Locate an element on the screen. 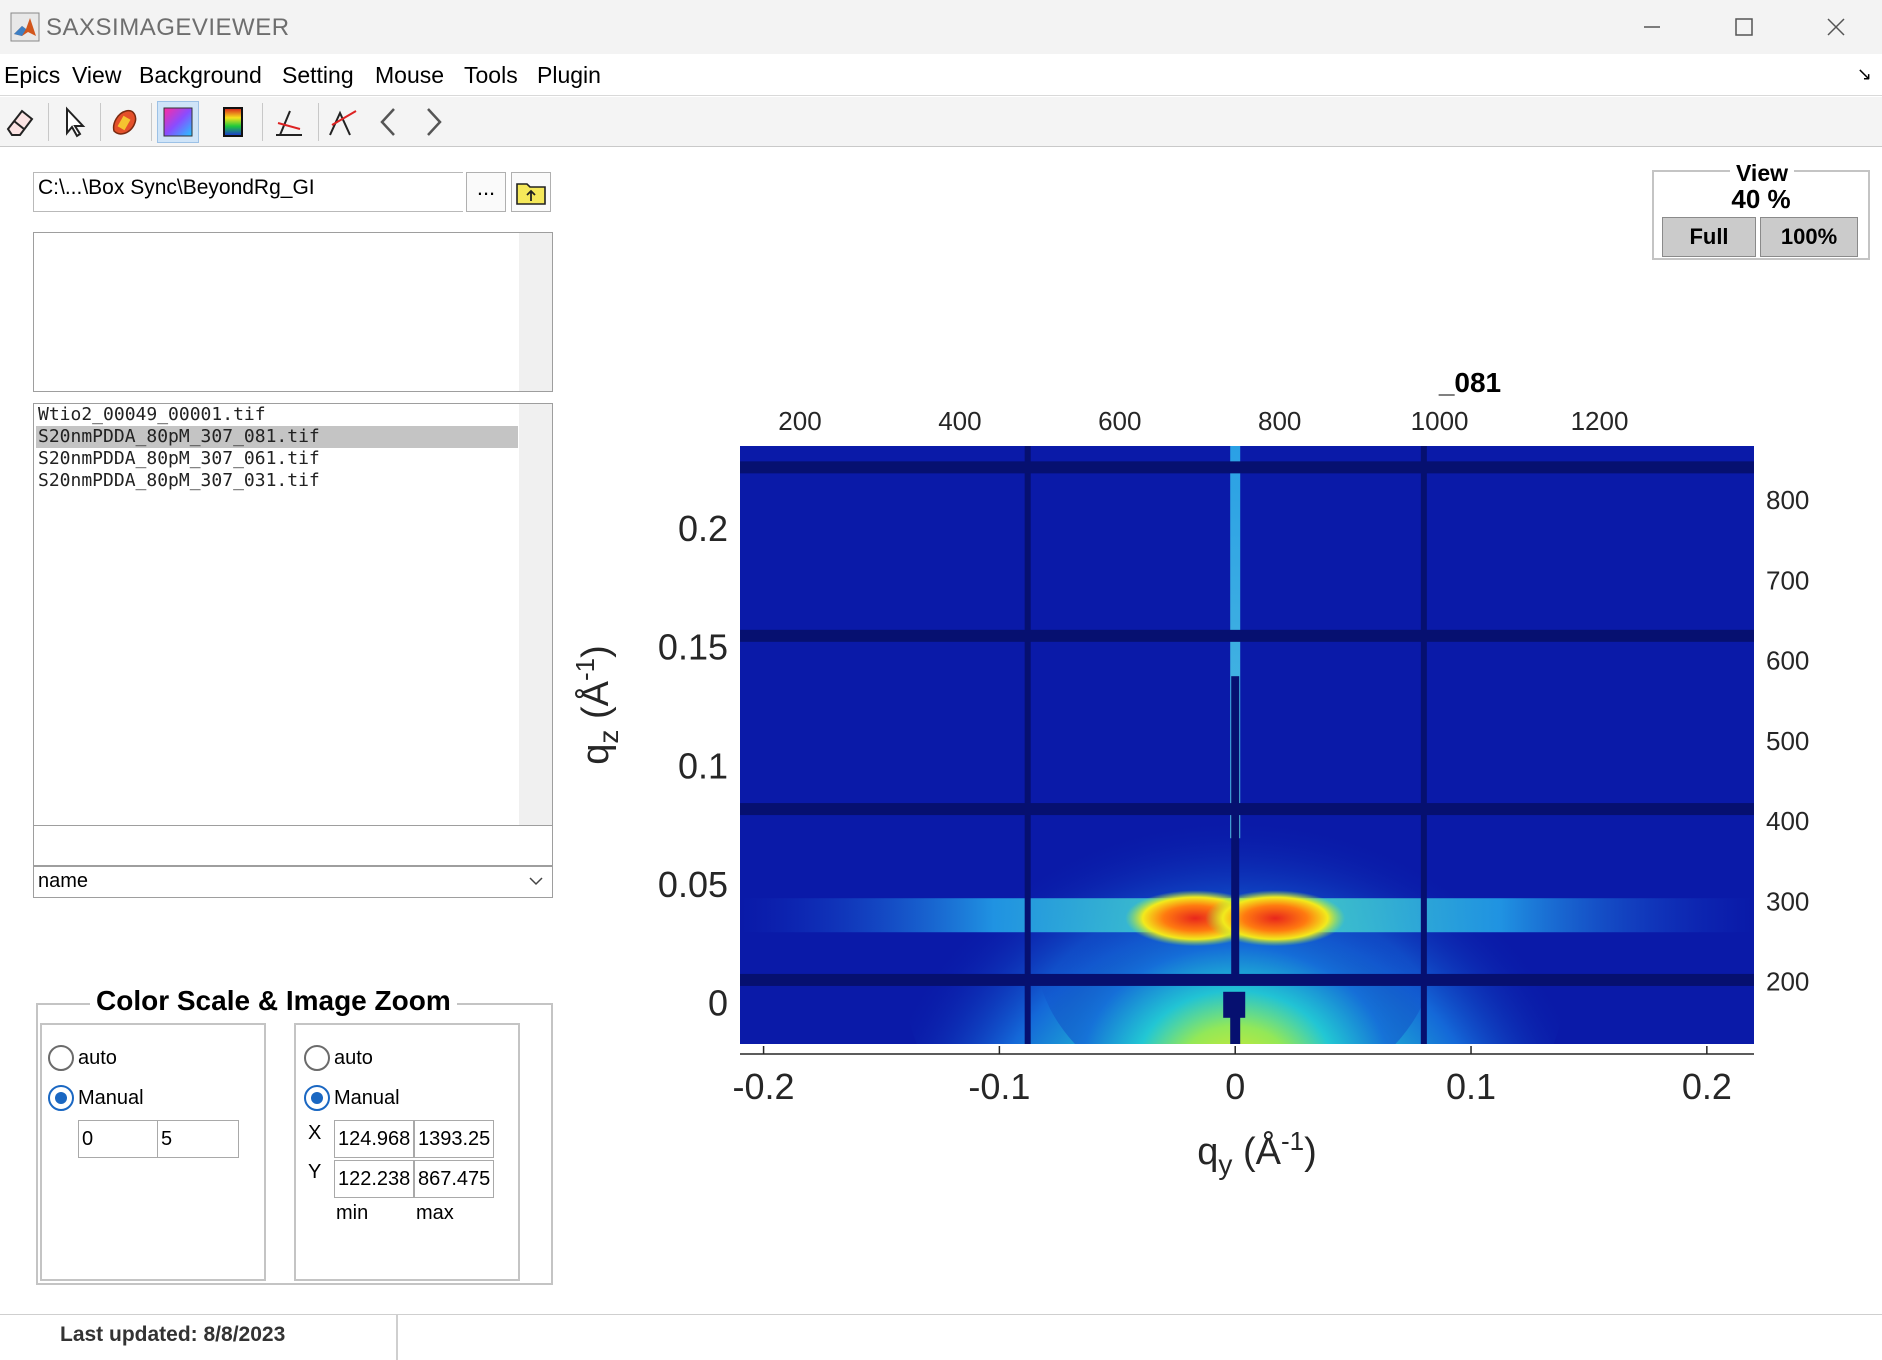 The width and height of the screenshot is (1882, 1360). scale-min-field: 0 is located at coordinates (118, 1139).